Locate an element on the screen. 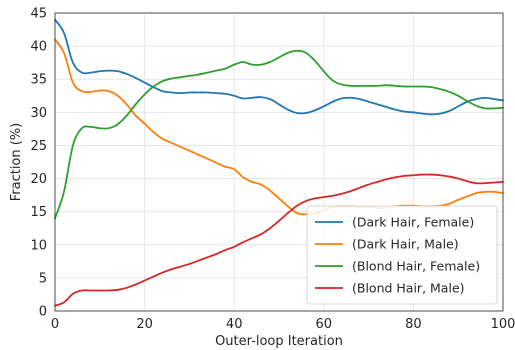  x-tick-label: 40 is located at coordinates (234, 324).